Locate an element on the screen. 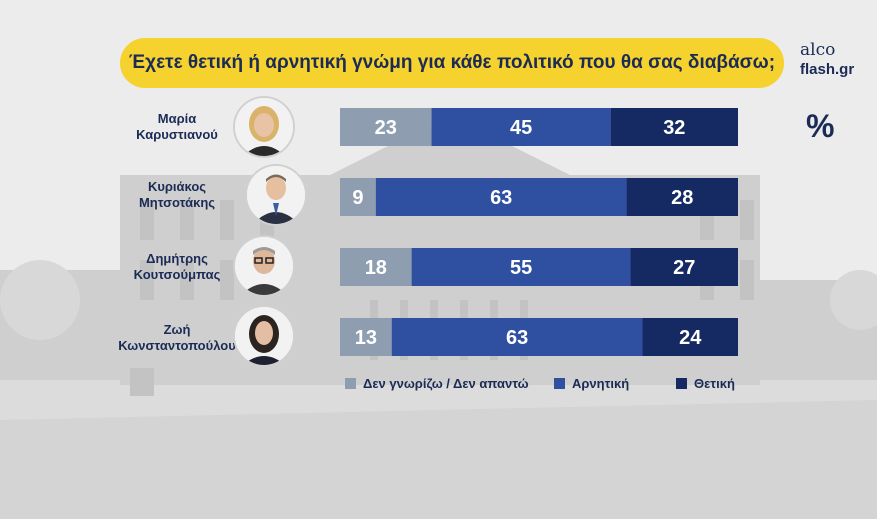 Image resolution: width=877 pixels, height=519 pixels. person-first-name: Μαρία is located at coordinates (177, 118).